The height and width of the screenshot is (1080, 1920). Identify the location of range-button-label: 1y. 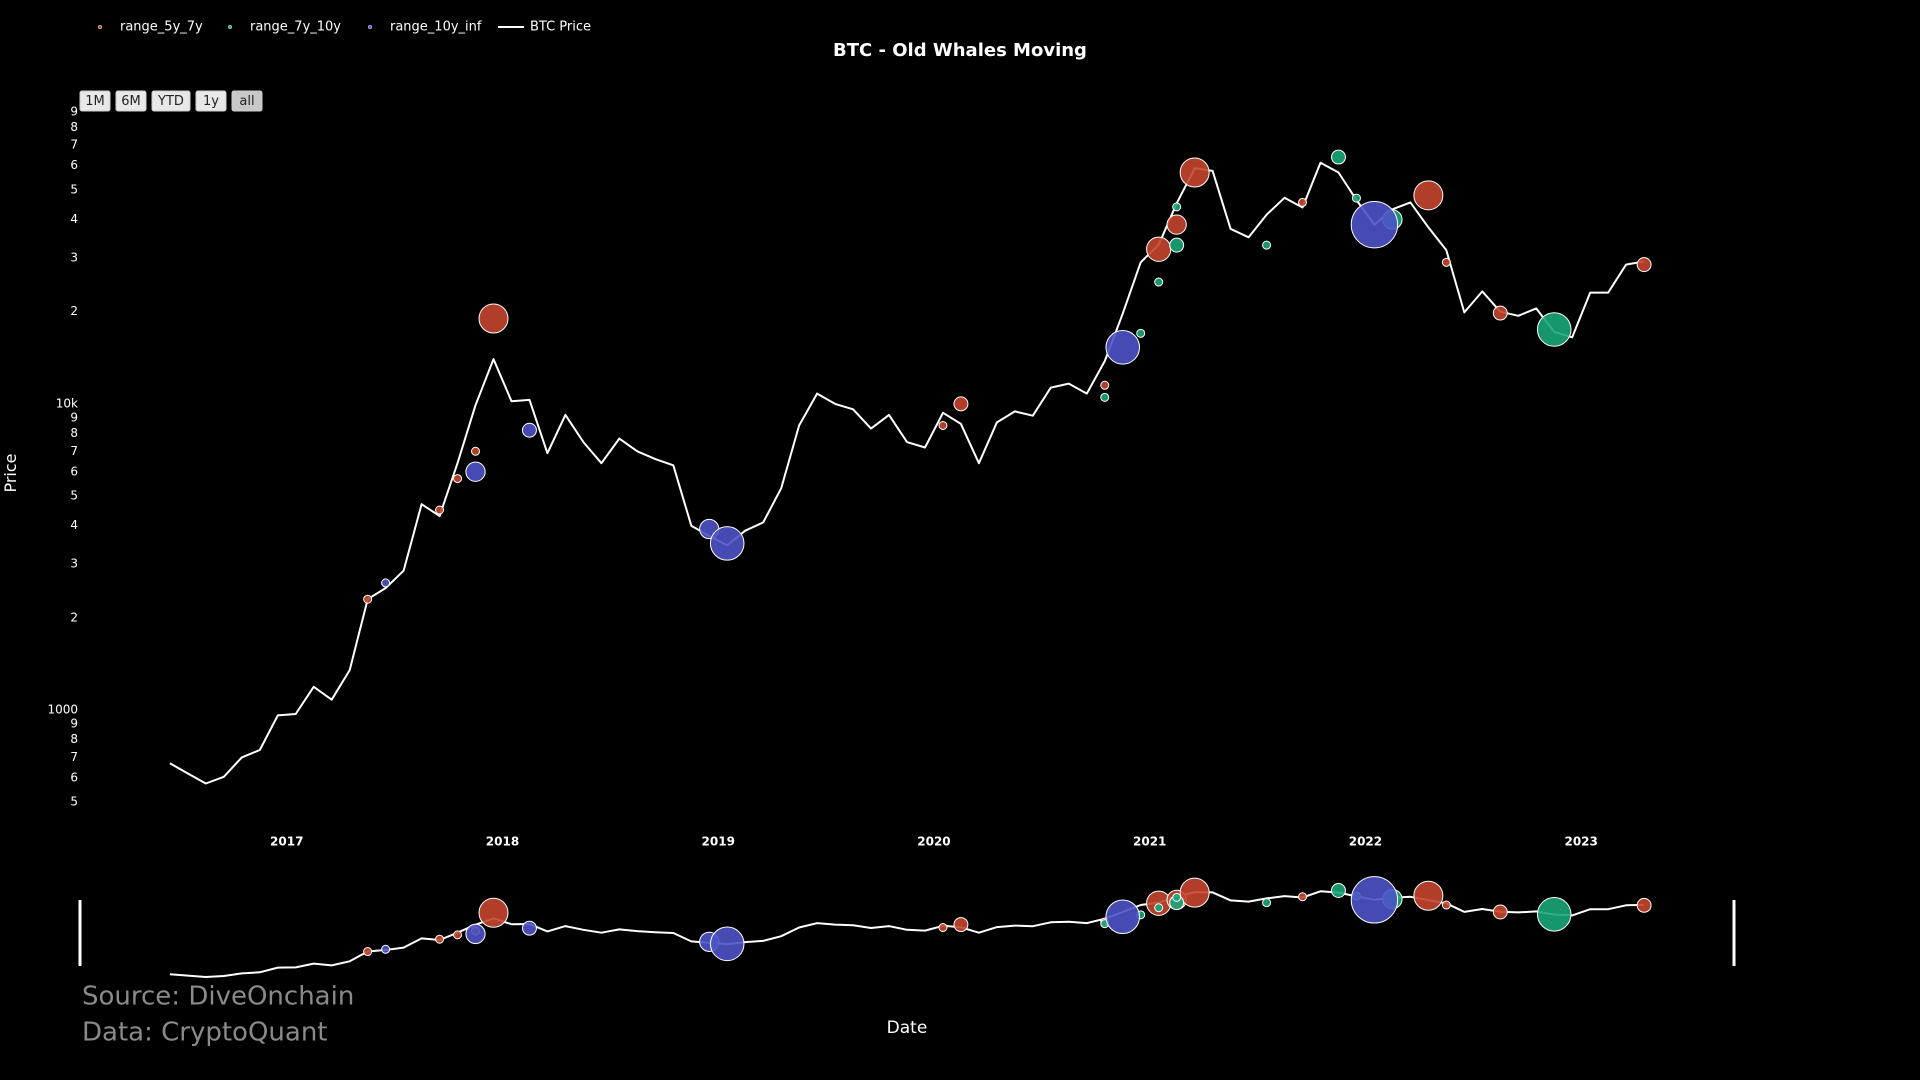
(211, 101).